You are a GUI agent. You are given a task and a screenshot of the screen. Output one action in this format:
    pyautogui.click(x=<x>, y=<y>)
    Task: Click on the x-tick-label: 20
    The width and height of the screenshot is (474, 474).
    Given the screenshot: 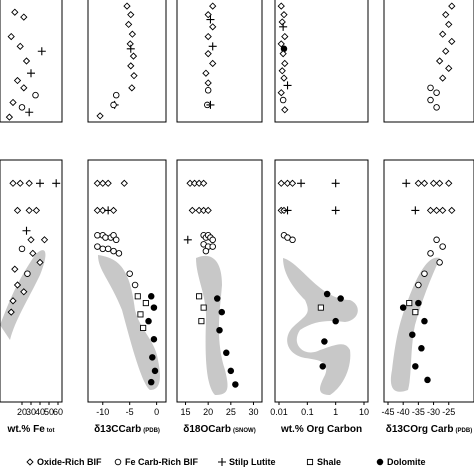 What is the action you would take?
    pyautogui.click(x=208, y=412)
    